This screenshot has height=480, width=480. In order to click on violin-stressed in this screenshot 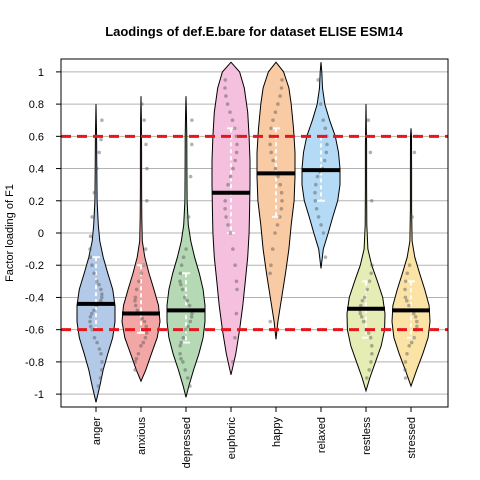, I will do `click(411, 258)`.